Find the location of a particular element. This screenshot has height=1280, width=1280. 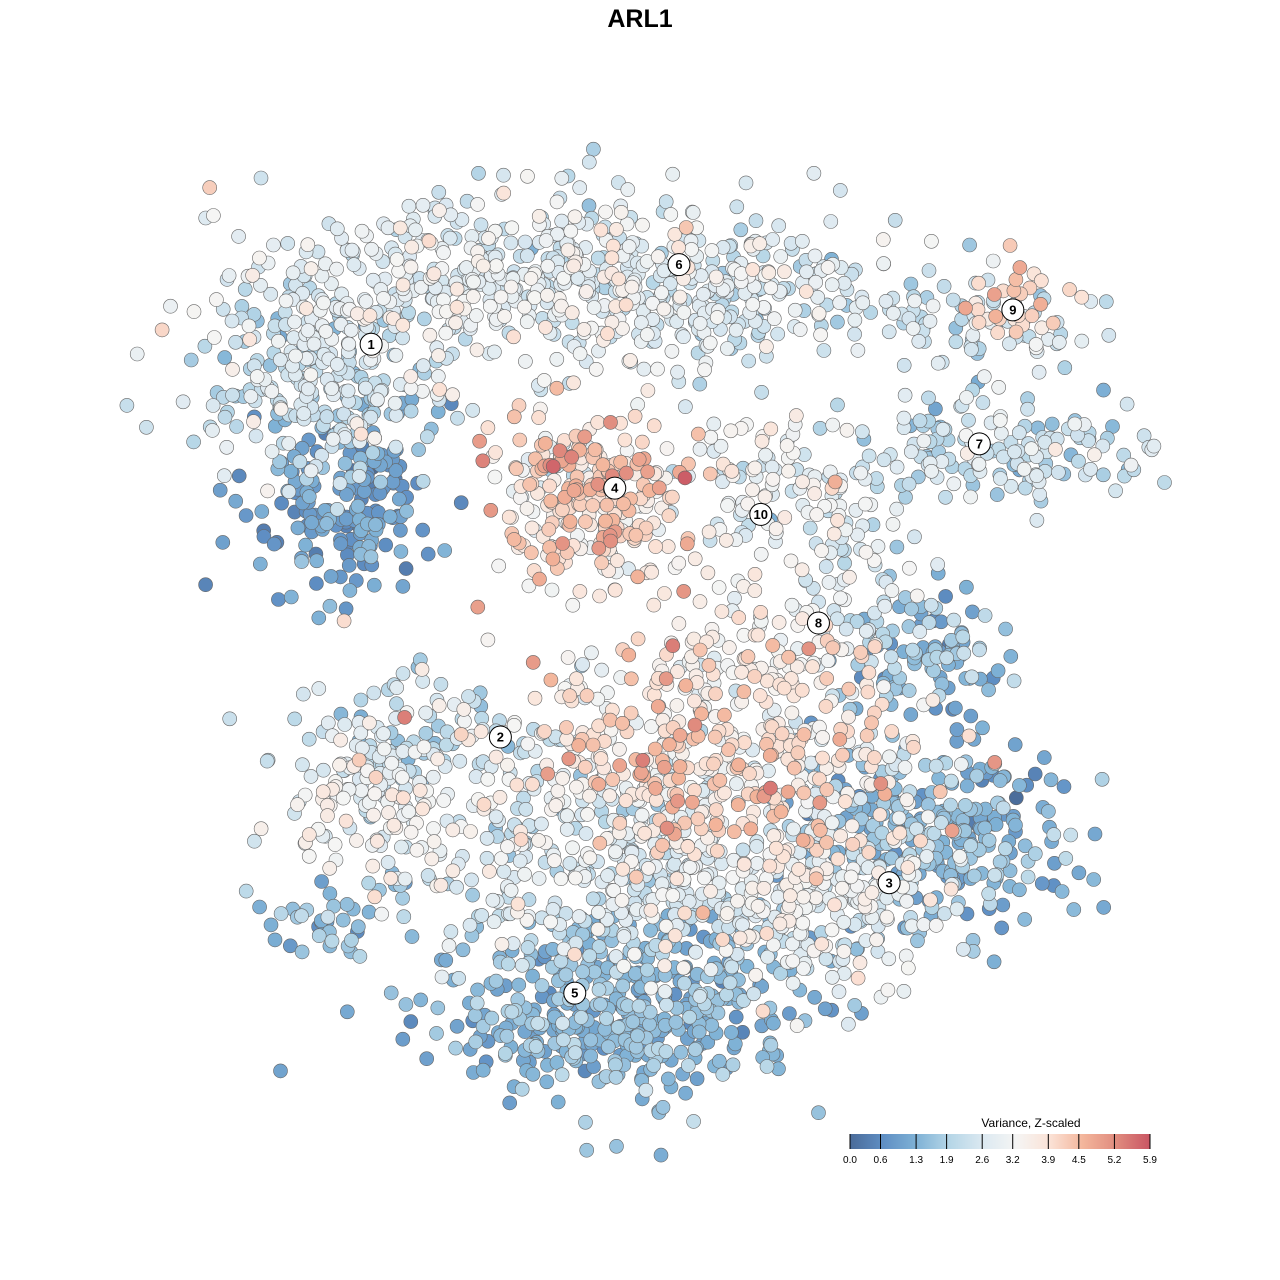

cluster-label-3: 3 is located at coordinates (889, 883).